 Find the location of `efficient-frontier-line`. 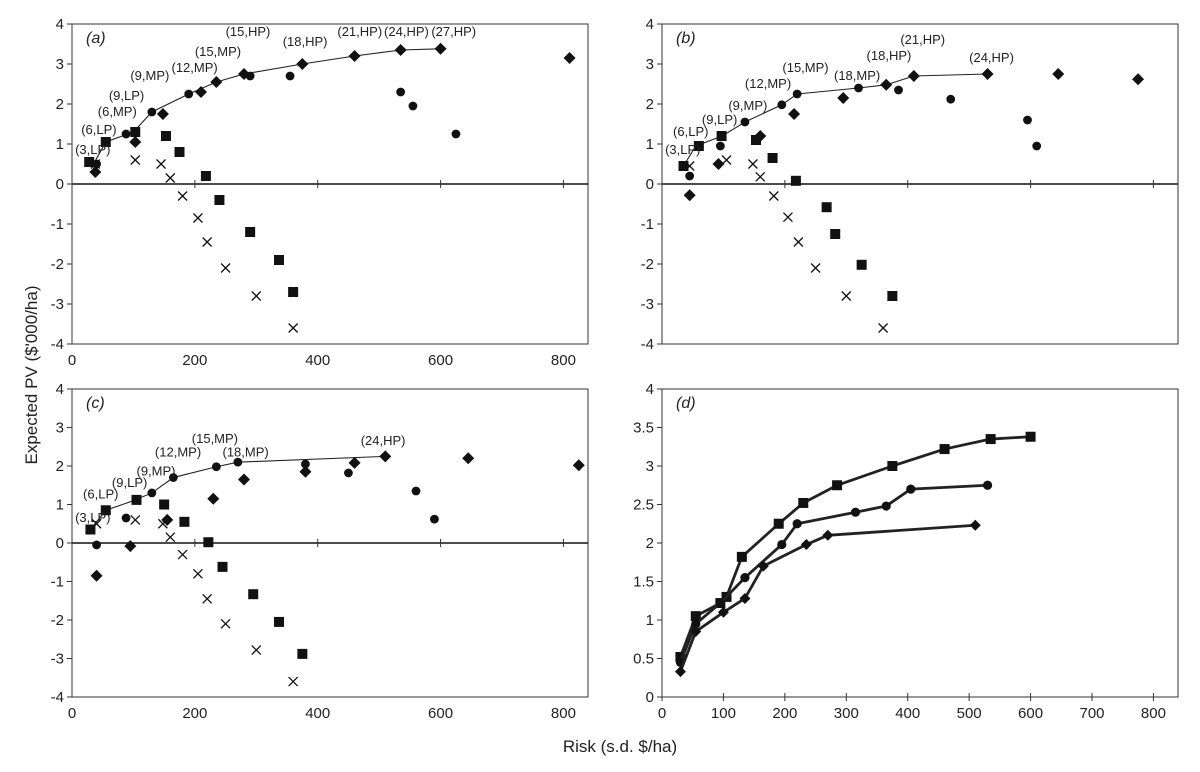

efficient-frontier-line is located at coordinates (835, 120).